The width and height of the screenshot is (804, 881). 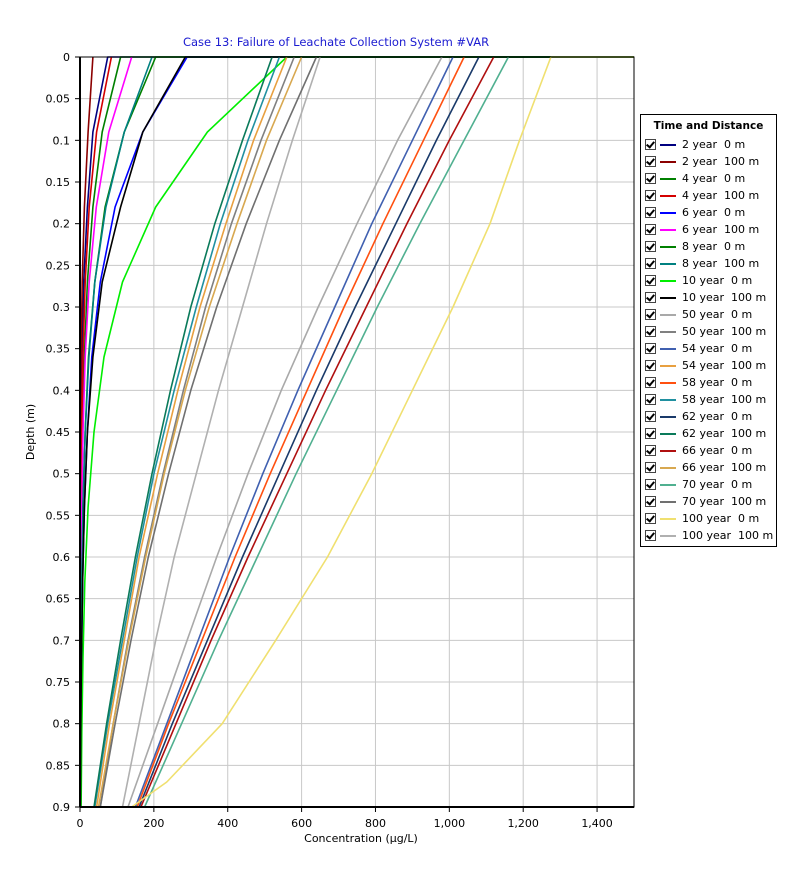 I want to click on legend-item: 6 year 100 m, so click(x=702, y=229).